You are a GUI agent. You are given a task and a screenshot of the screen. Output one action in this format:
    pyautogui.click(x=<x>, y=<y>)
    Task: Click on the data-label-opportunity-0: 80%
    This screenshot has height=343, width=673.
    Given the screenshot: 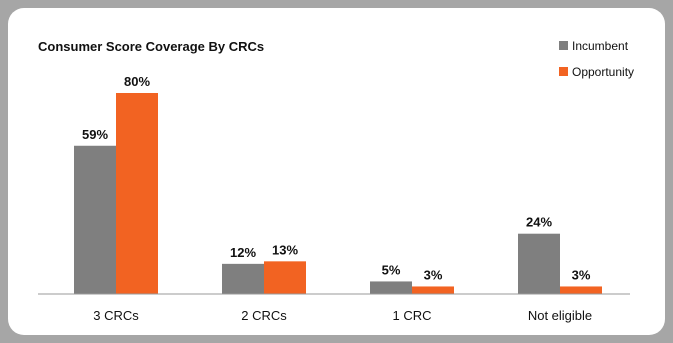 What is the action you would take?
    pyautogui.click(x=137, y=81)
    